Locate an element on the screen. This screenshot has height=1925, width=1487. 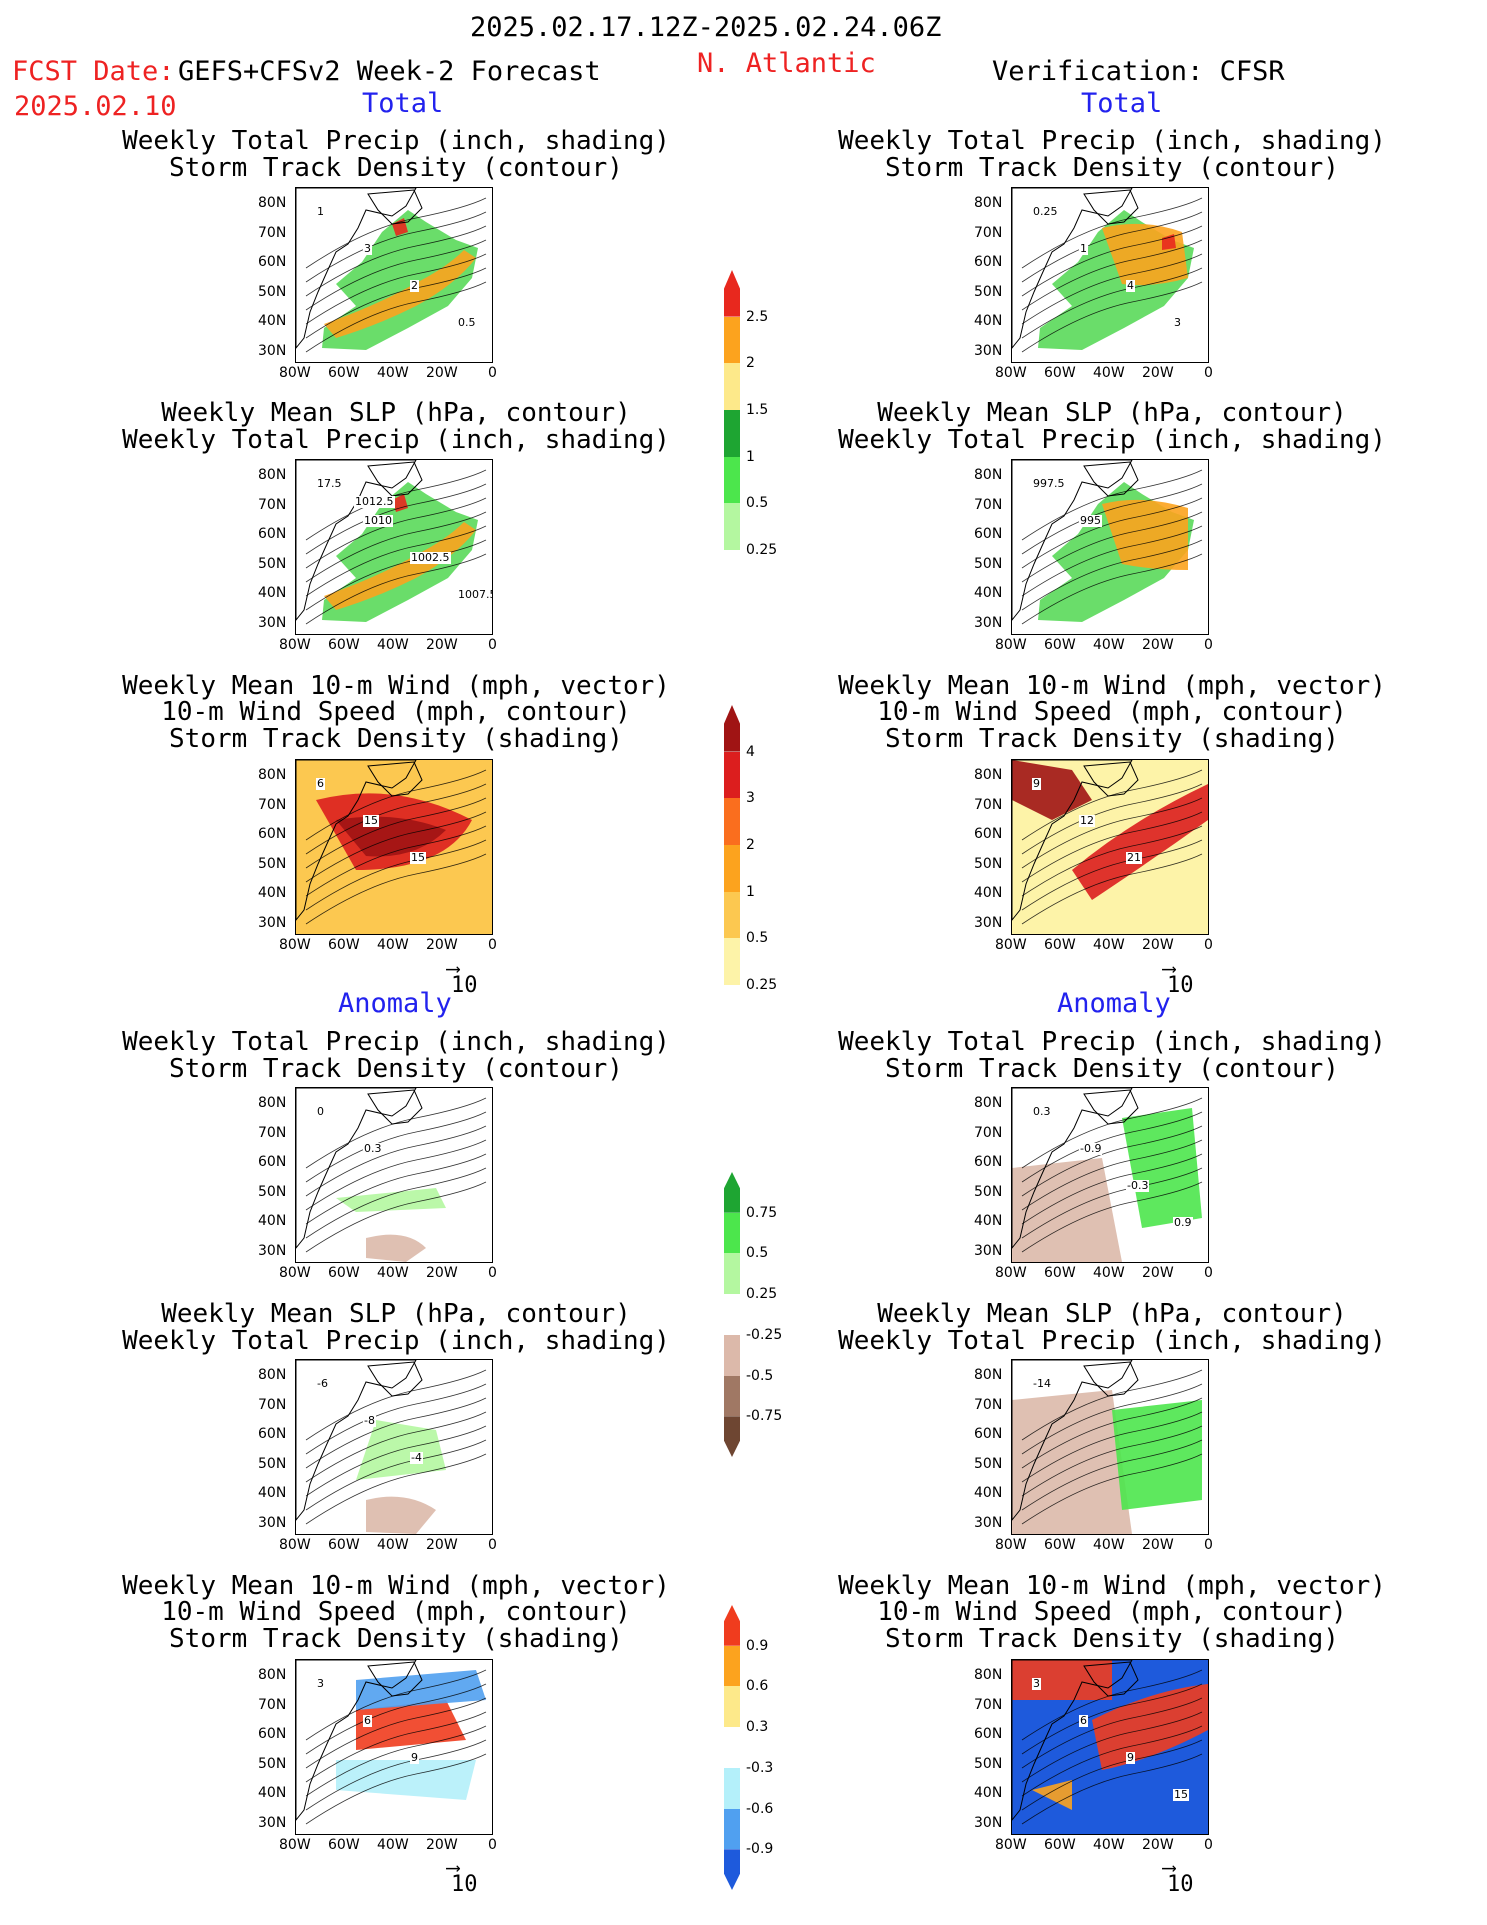
contour-value-label: 997.5 is located at coordinates (1049, 483).